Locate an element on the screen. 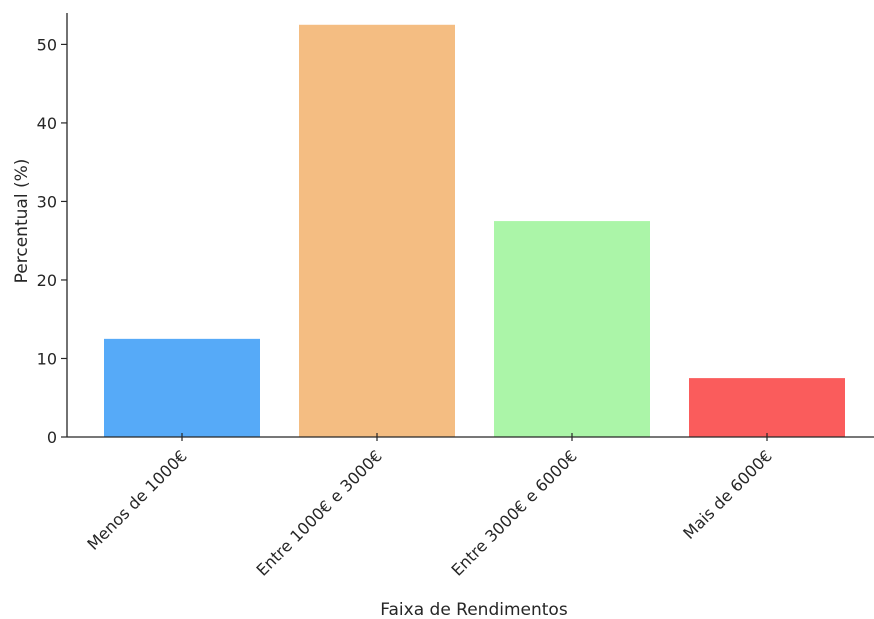 The image size is (874, 619). y-tick-label: 40 is located at coordinates (47, 123).